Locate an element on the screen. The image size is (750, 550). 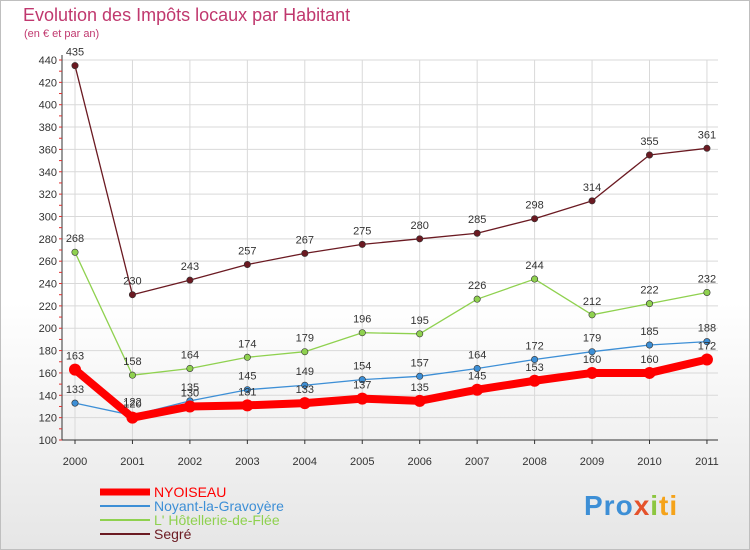
y-tick-label: 340 is located at coordinates (48, 173).